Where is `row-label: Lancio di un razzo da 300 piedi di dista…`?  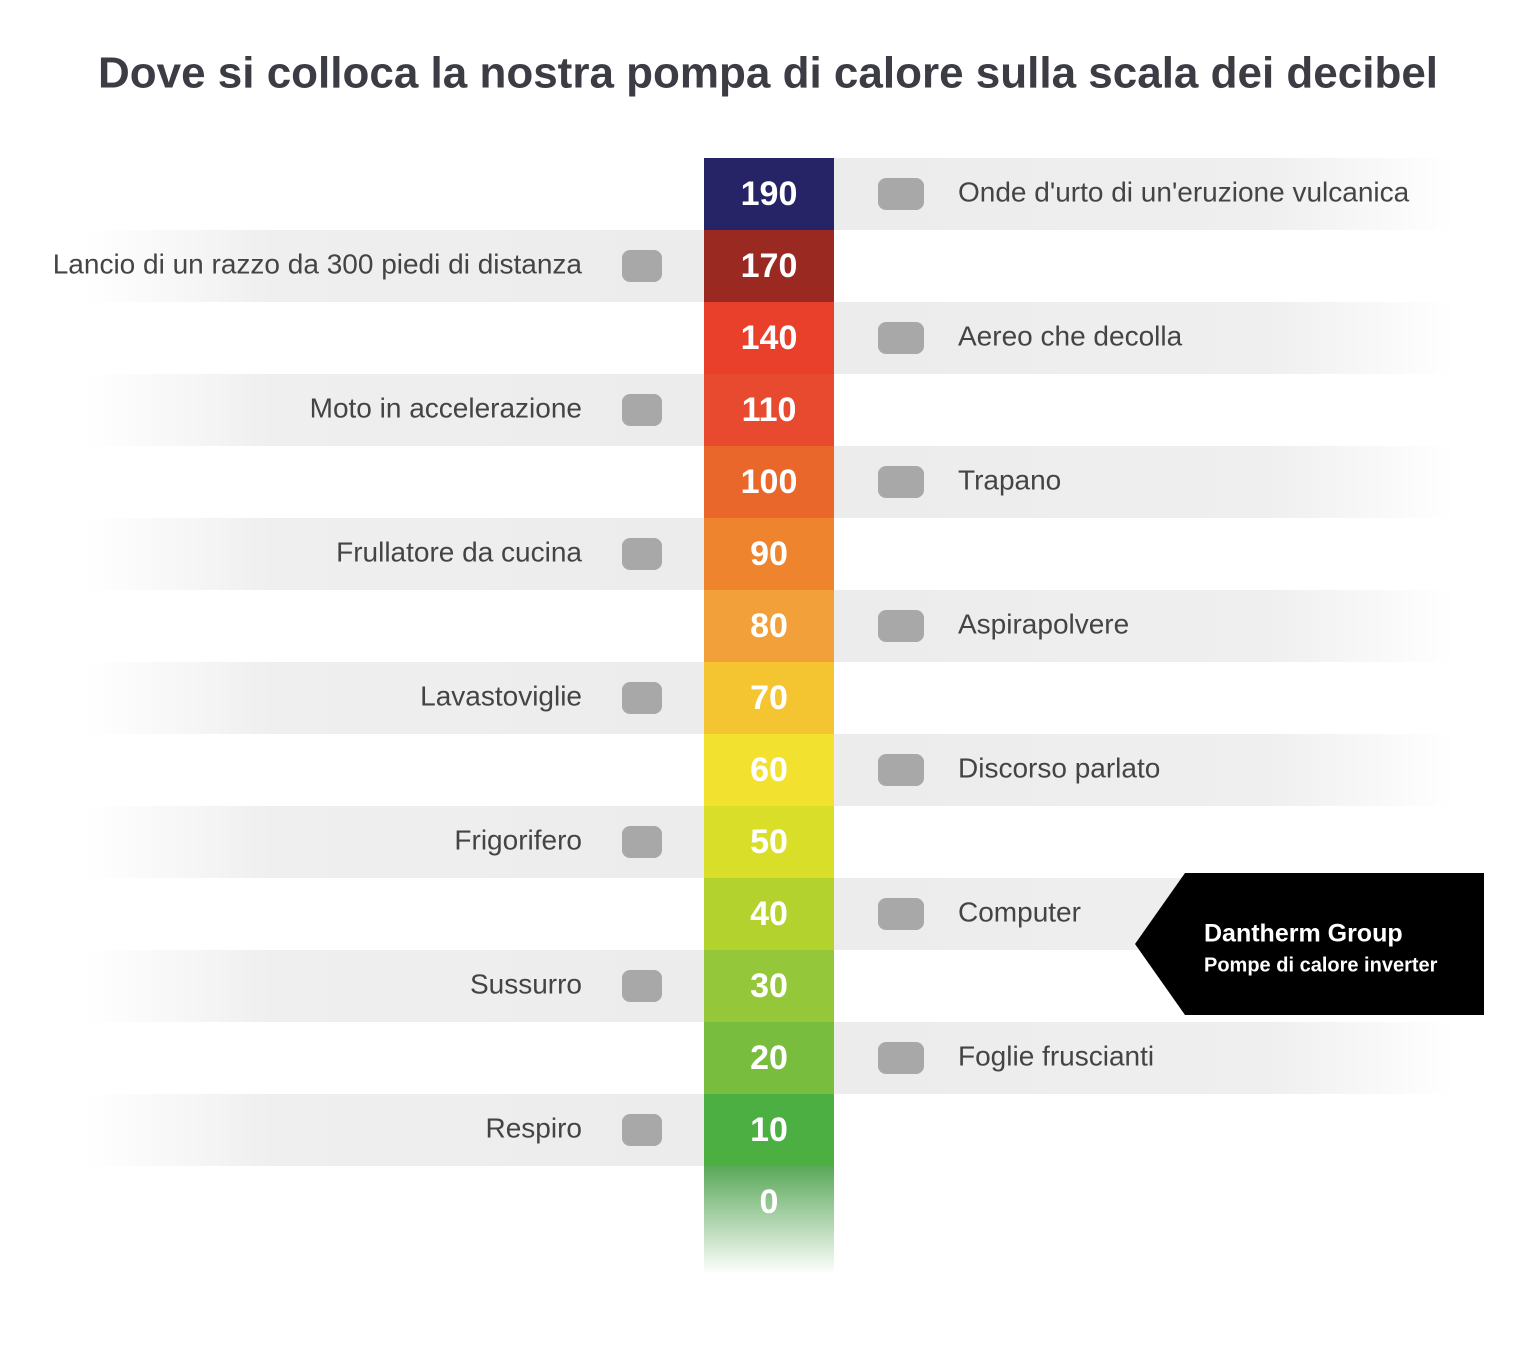
row-label: Lancio di un razzo da 300 piedi di dista… is located at coordinates (318, 263).